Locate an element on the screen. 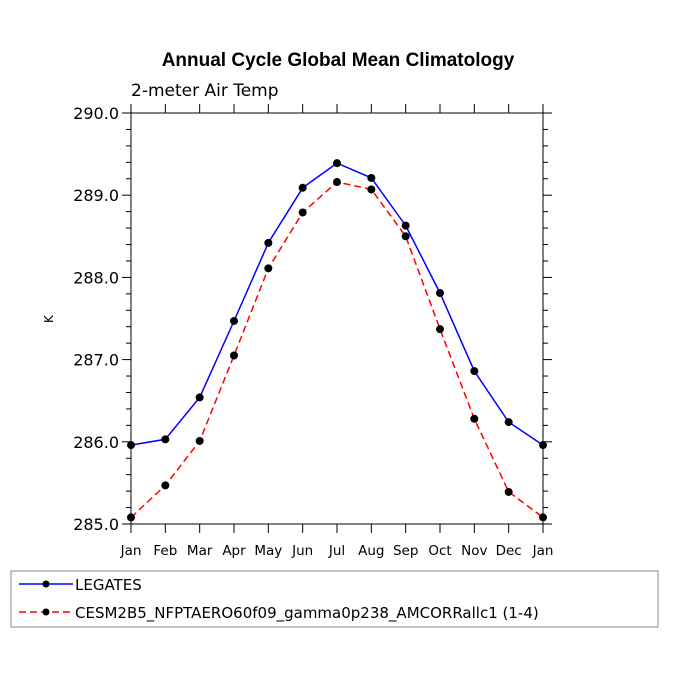  x-tick-label: Oct is located at coordinates (439, 551).